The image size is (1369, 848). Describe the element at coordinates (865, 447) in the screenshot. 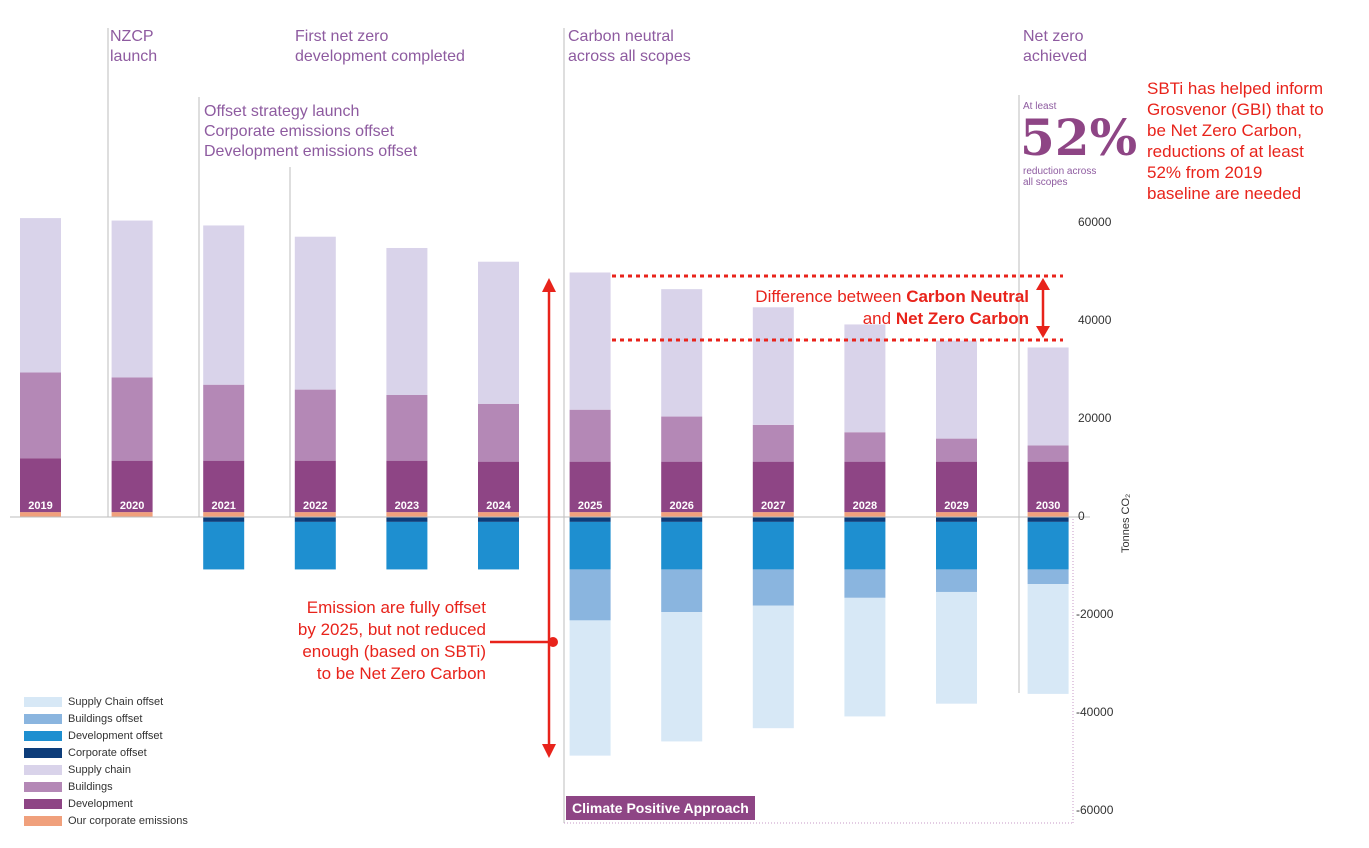

I see `bar-segment-buildings-2028` at that location.